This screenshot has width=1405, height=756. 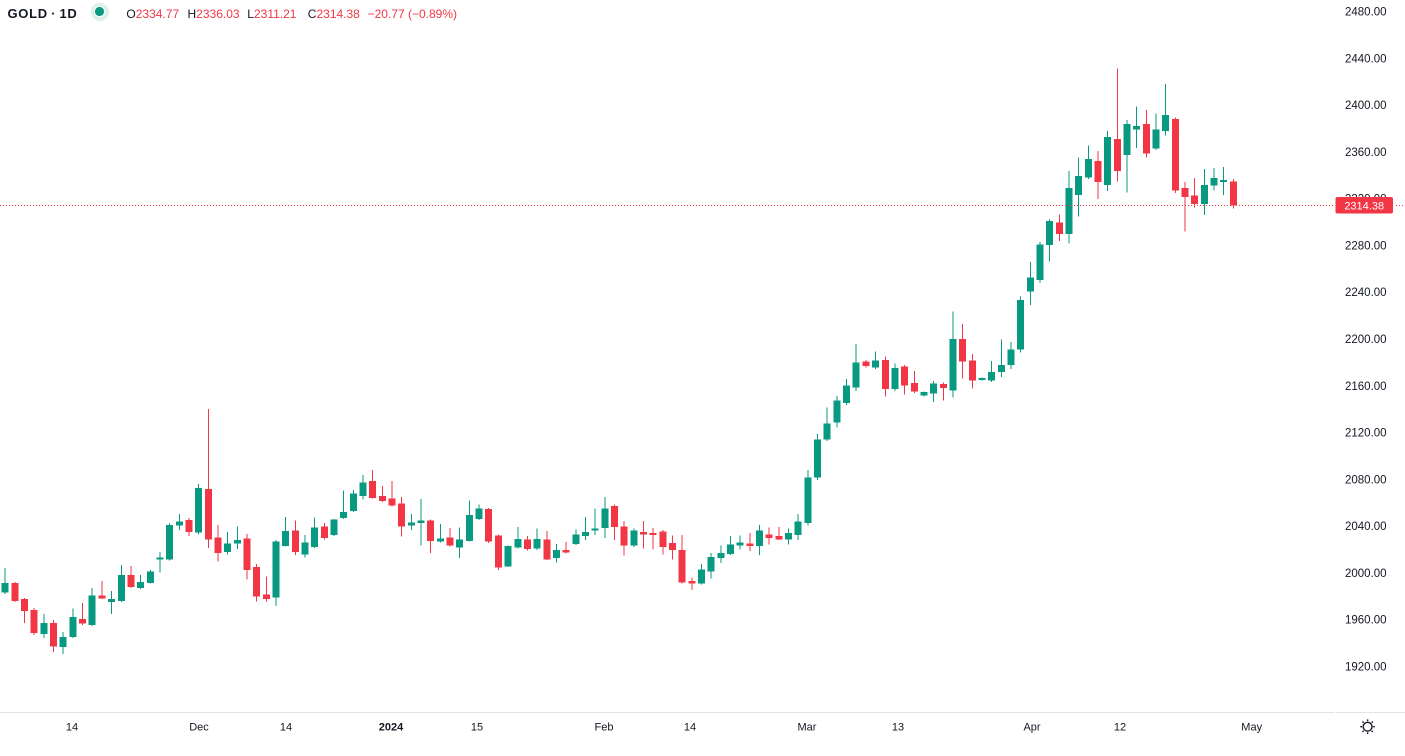 What do you see at coordinates (1366, 106) in the screenshot?
I see `svg-text: 2400.00` at bounding box center [1366, 106].